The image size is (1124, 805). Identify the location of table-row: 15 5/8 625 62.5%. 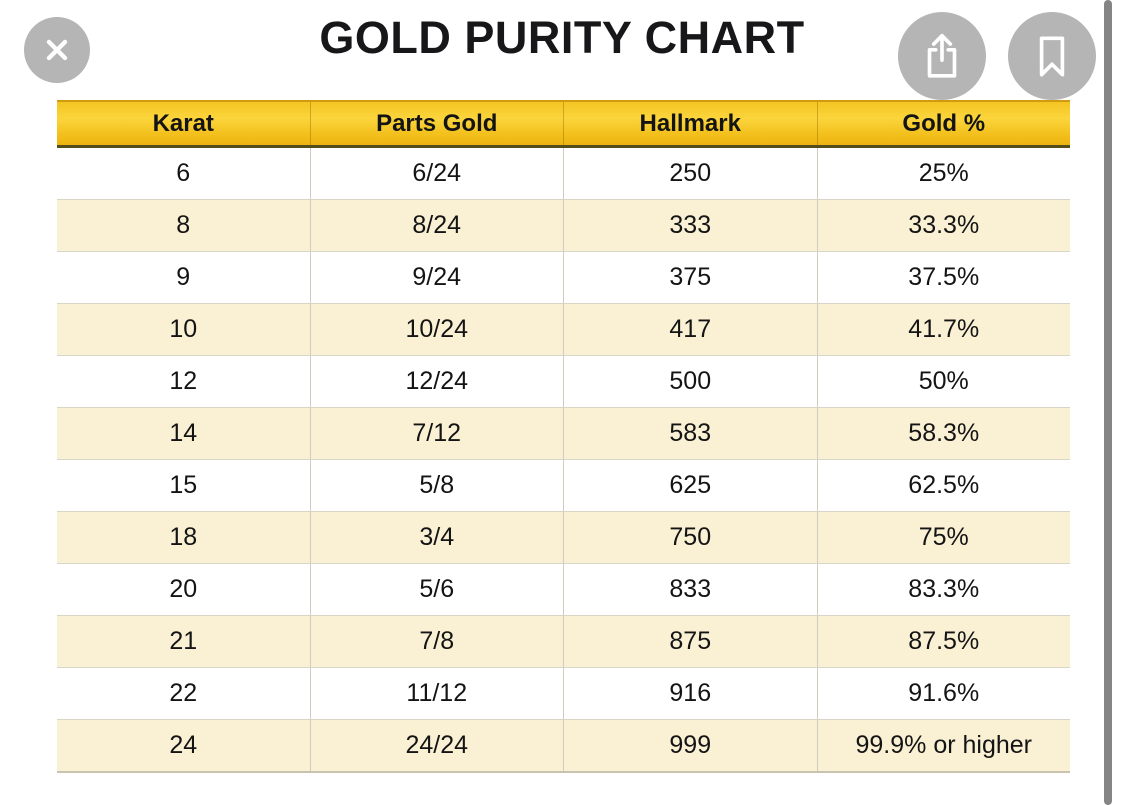
(563, 485).